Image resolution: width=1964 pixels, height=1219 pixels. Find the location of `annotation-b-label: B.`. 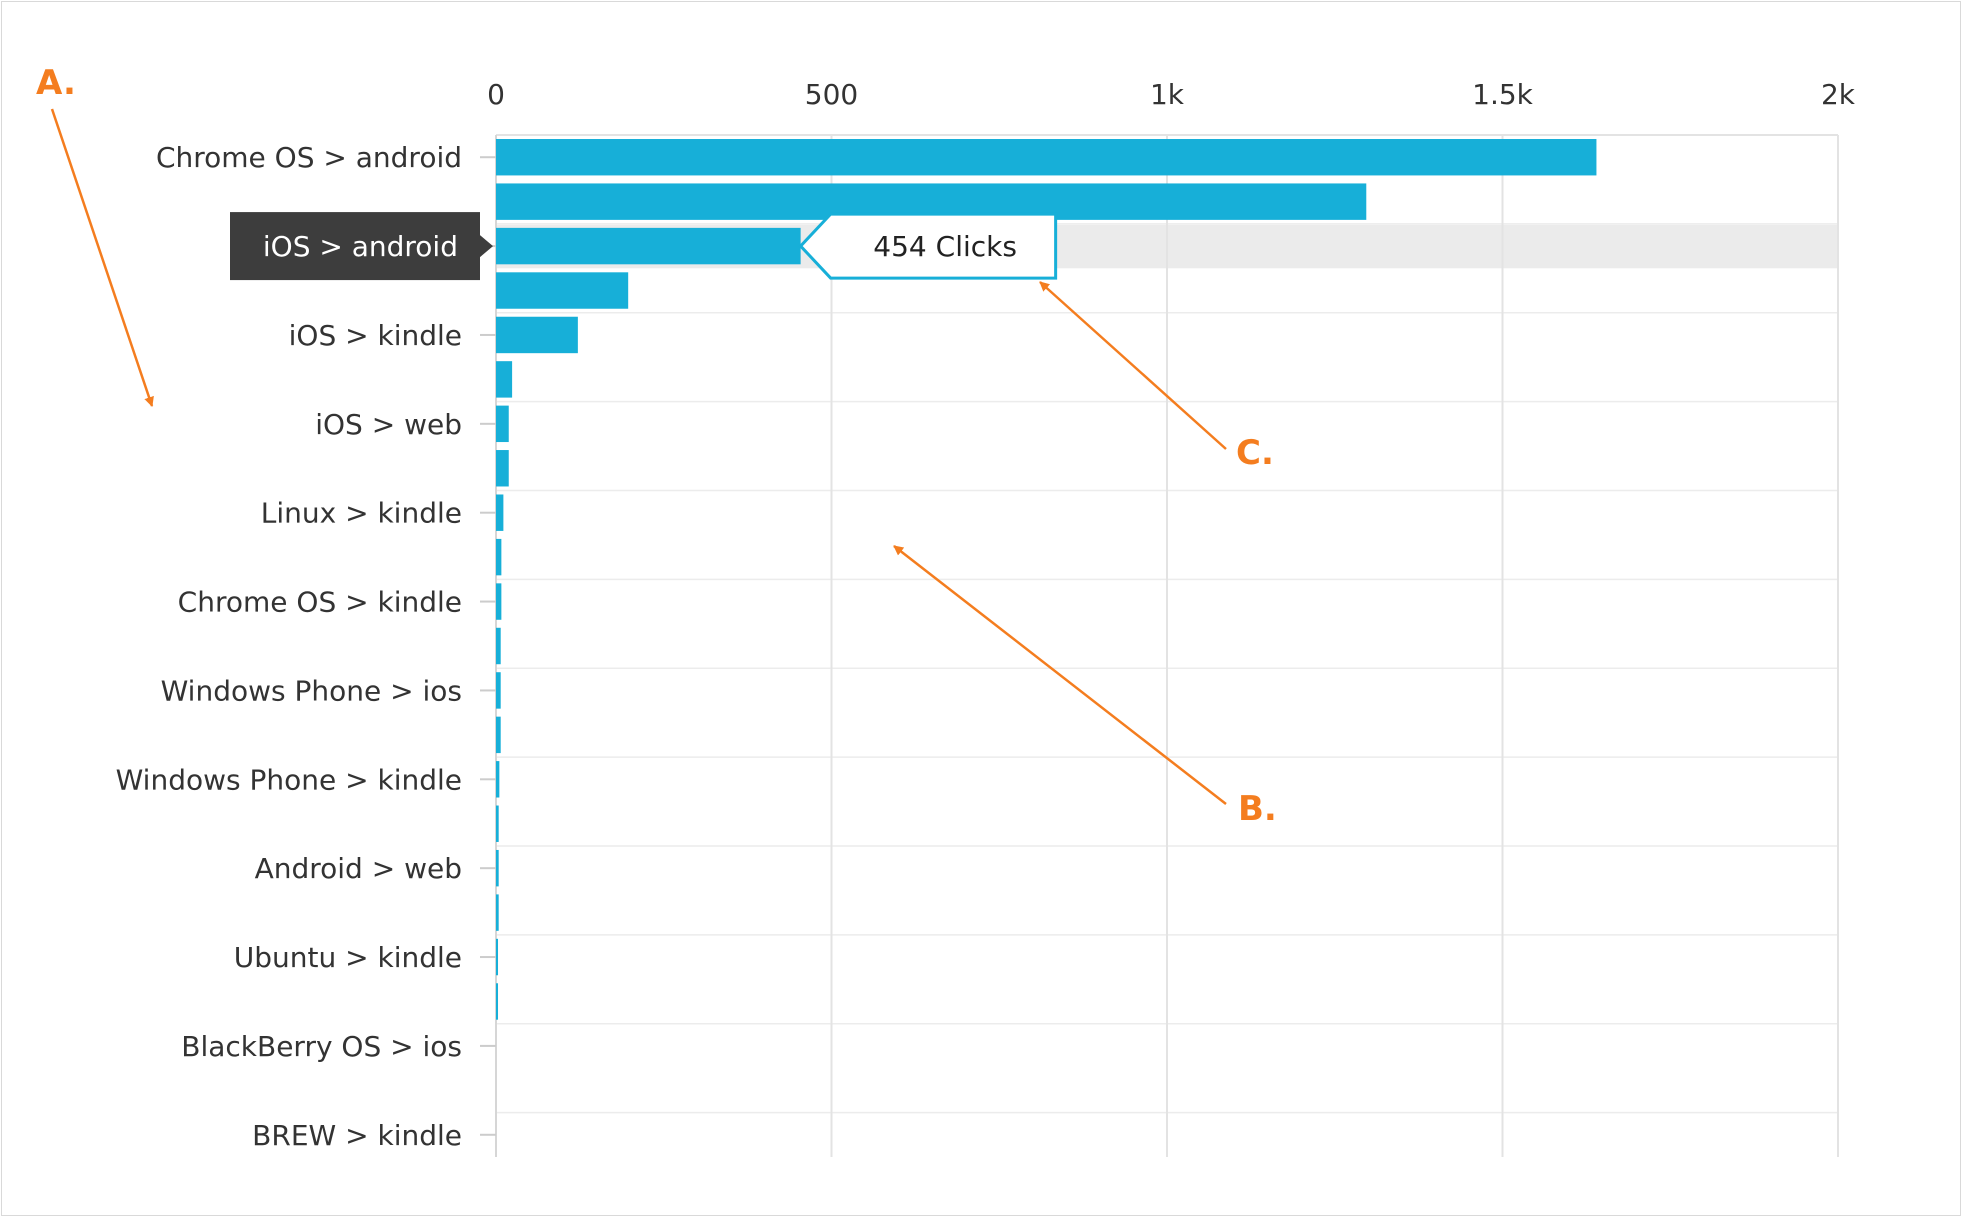

annotation-b-label: B. is located at coordinates (1257, 809).